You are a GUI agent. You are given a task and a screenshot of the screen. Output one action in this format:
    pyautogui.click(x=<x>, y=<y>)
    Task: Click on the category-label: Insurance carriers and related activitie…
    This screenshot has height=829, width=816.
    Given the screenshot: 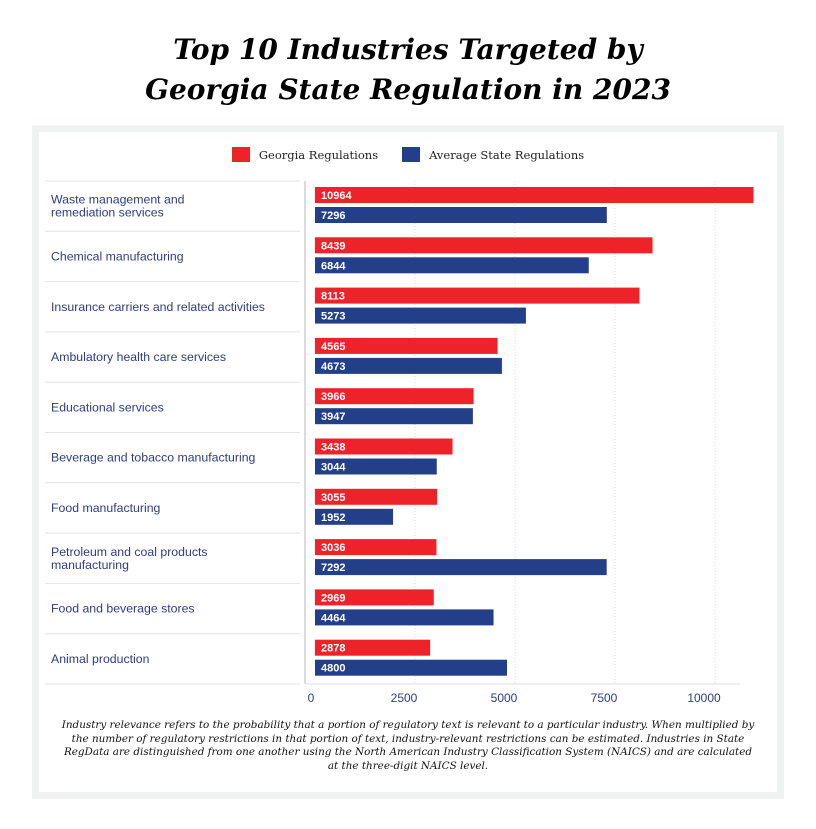 What is the action you would take?
    pyautogui.click(x=158, y=307)
    